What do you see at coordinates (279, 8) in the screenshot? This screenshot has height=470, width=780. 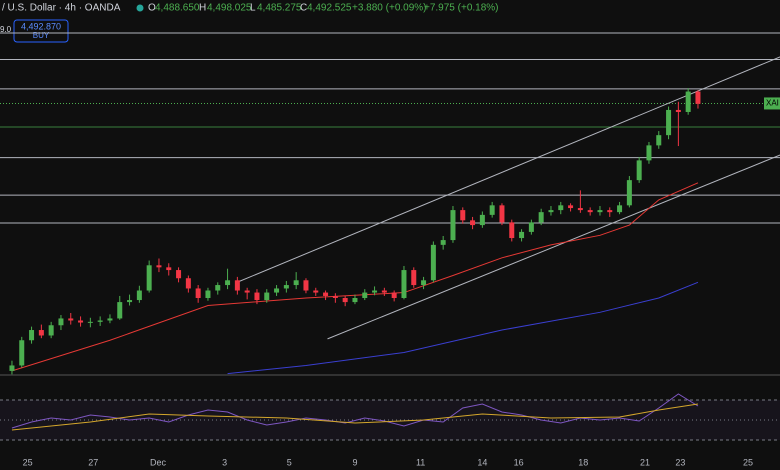 I see `low: 4,485.275` at bounding box center [279, 8].